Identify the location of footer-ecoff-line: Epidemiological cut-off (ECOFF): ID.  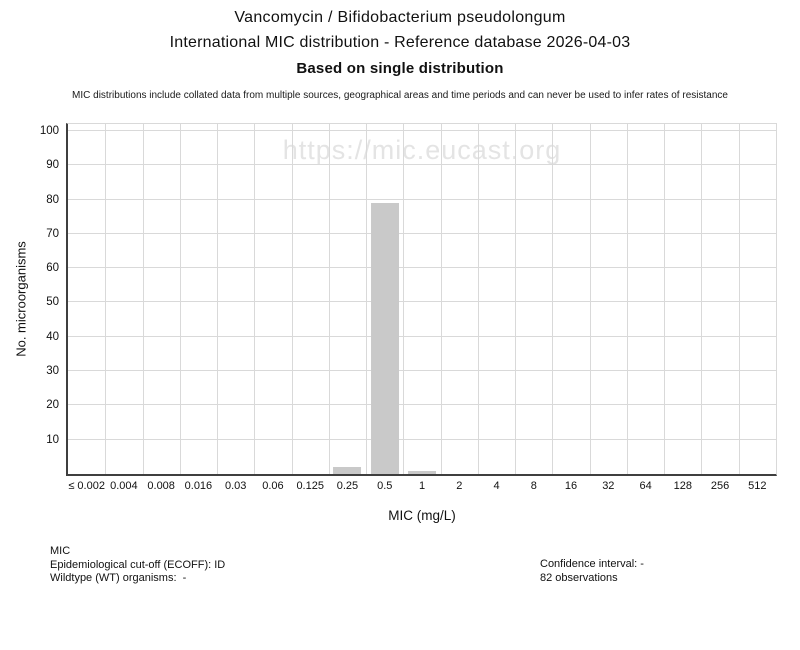
(138, 564).